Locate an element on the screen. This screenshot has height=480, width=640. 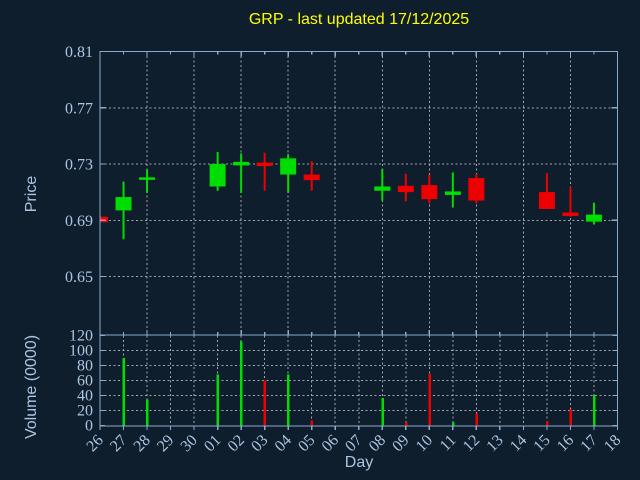
x-tick-label: 10 is located at coordinates (424, 443).